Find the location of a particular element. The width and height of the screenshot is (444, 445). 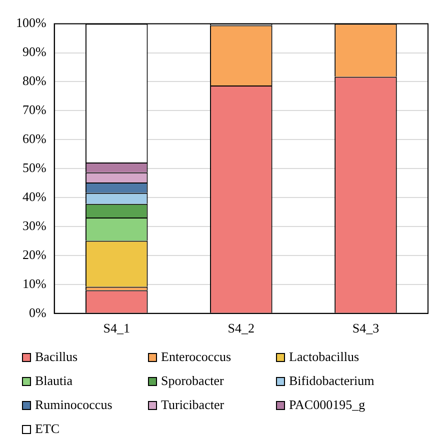

legend-label: Ruminococcus is located at coordinates (73, 405).